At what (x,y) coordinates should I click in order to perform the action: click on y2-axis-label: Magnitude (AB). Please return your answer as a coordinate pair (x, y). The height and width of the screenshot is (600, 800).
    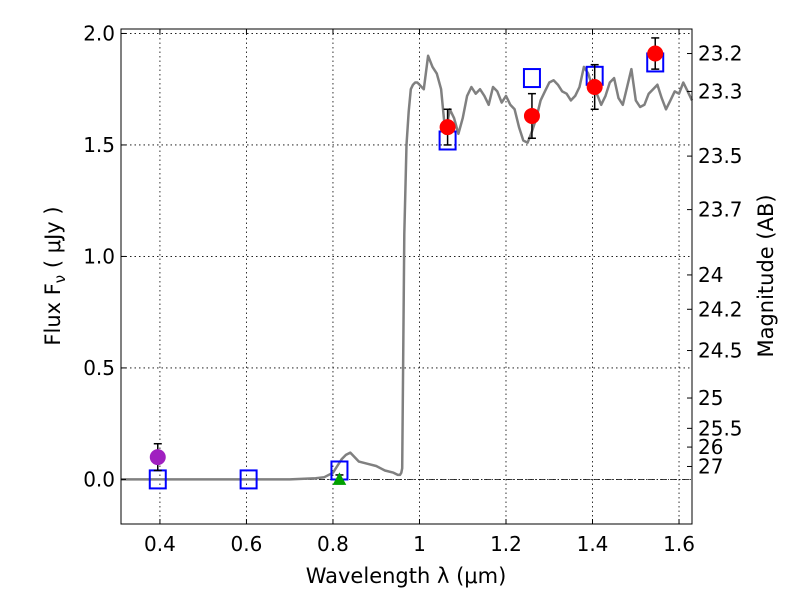
    Looking at the image, I should click on (766, 275).